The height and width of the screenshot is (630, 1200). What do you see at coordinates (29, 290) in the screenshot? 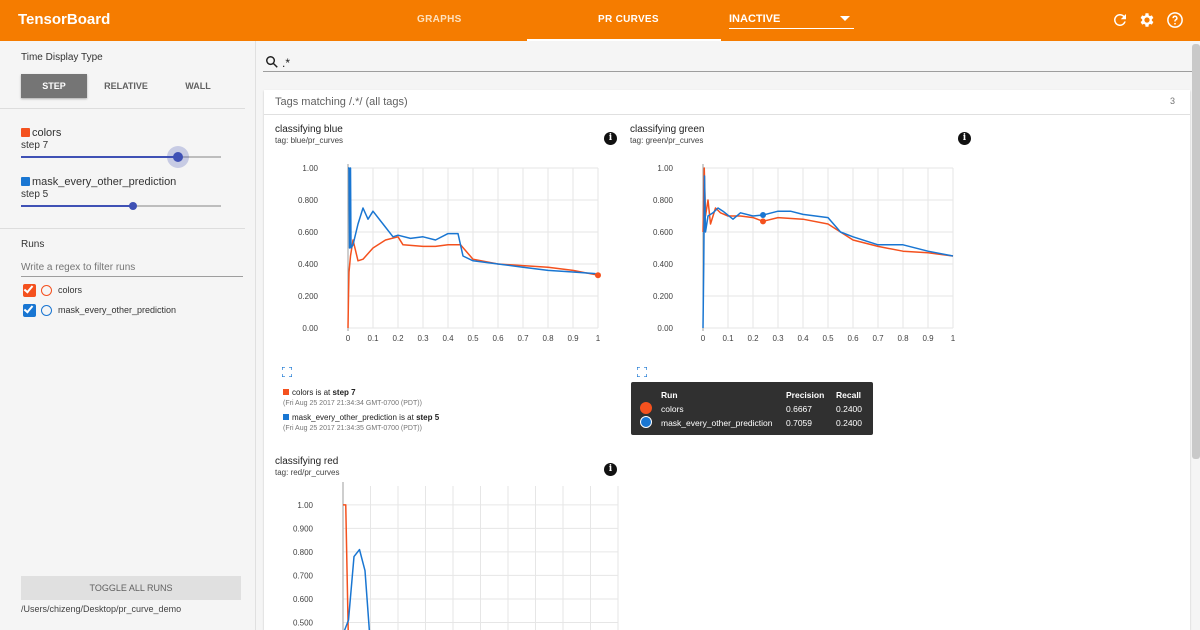
I see `colors-run-checkbox` at bounding box center [29, 290].